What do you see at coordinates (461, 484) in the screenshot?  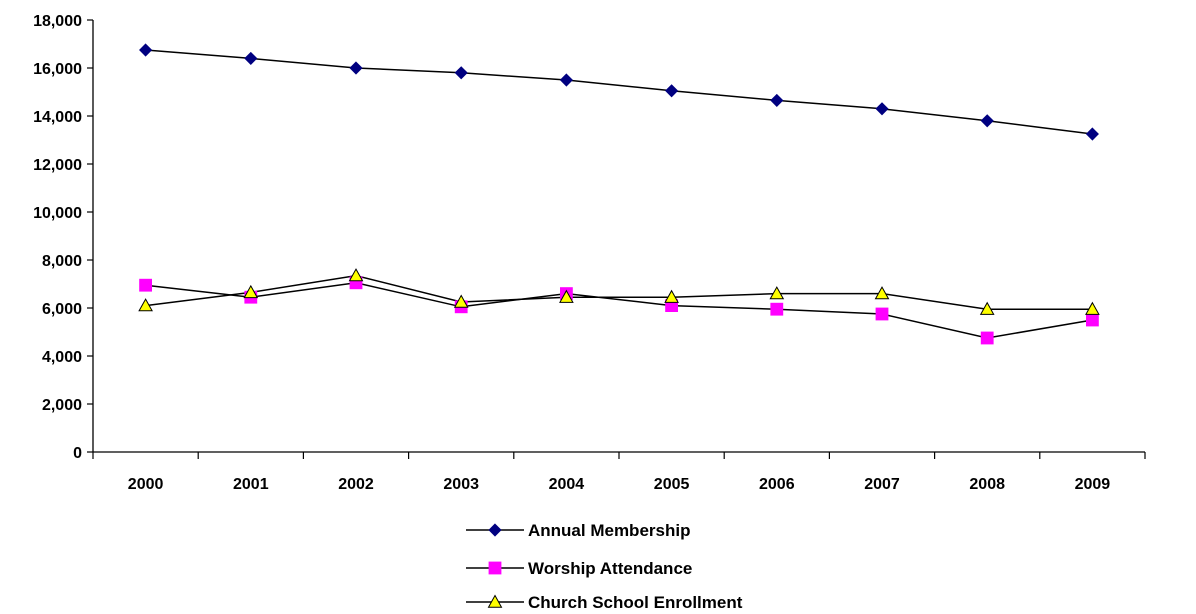 I see `x-tick-label: 2003` at bounding box center [461, 484].